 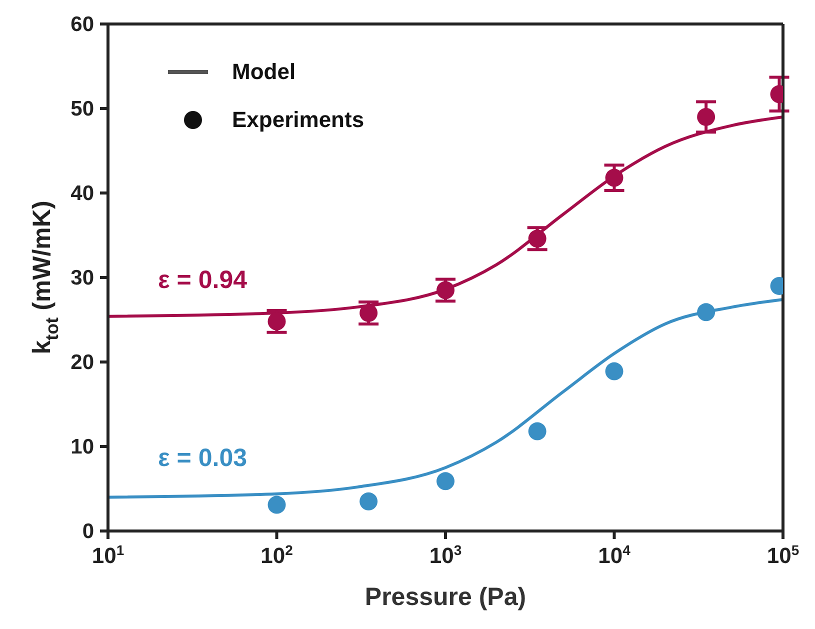 What do you see at coordinates (783, 555) in the screenshot?
I see `x-tick-label: 10$^{5}$` at bounding box center [783, 555].